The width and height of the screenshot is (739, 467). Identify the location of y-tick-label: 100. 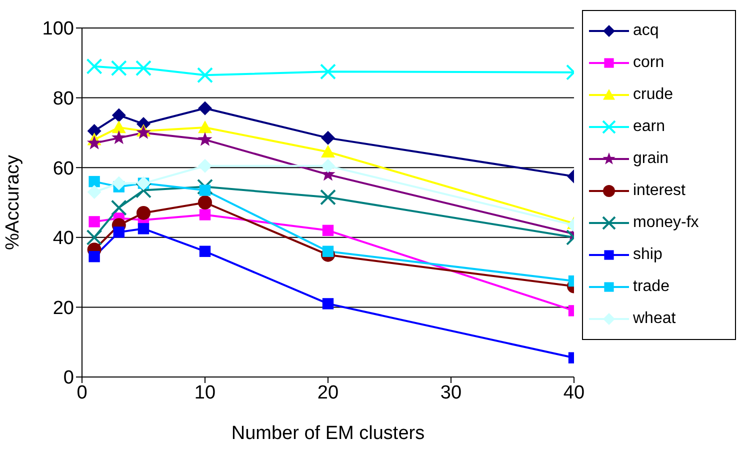
(58, 29).